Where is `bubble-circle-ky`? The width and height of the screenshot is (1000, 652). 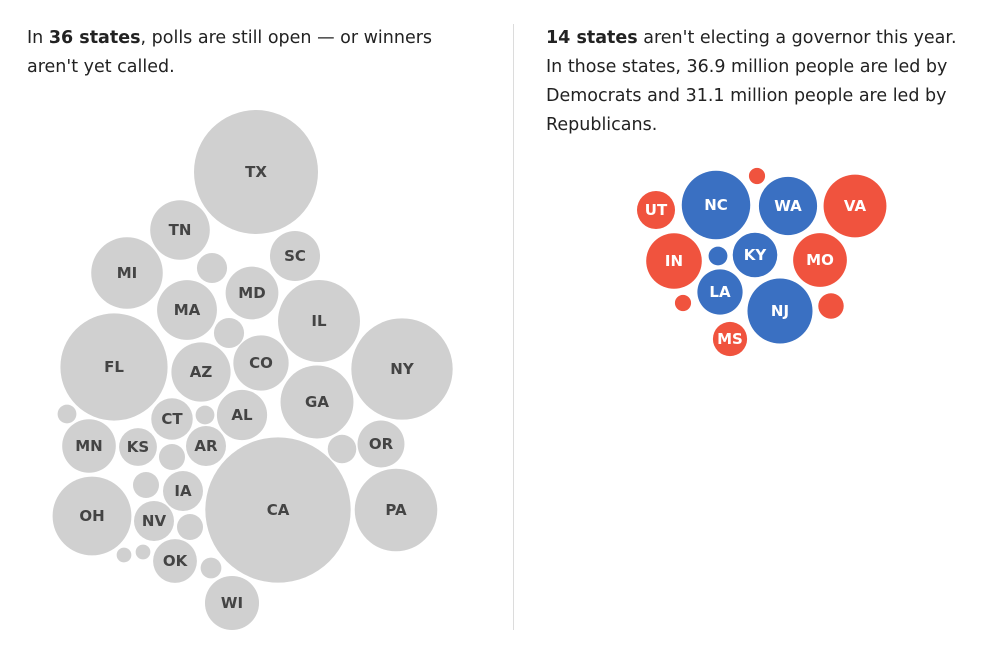
bubble-circle-ky is located at coordinates (755, 255).